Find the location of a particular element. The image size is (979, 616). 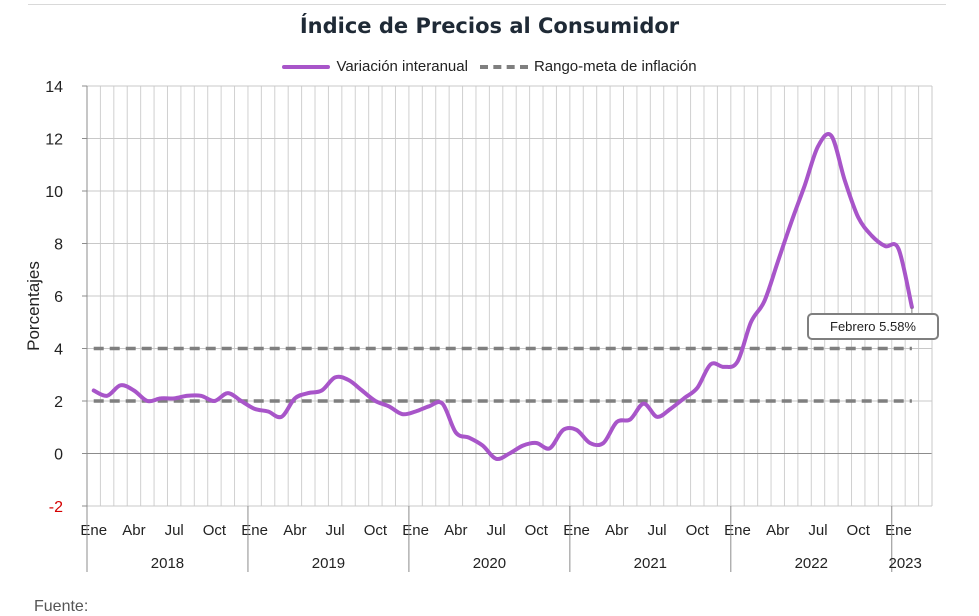

y-tick-label: 6 is located at coordinates (58, 297).